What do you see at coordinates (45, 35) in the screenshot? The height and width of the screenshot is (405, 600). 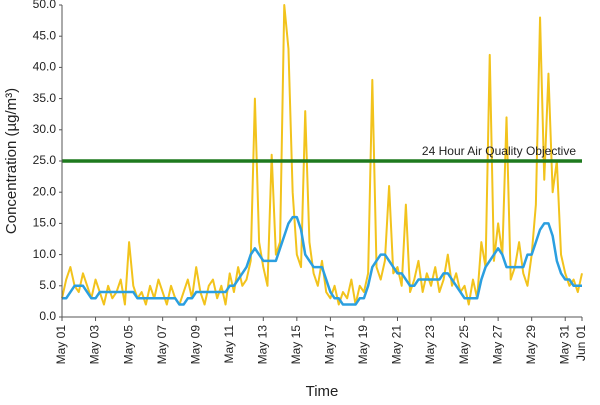 I see `y-tick-label: 45.0` at bounding box center [45, 35].